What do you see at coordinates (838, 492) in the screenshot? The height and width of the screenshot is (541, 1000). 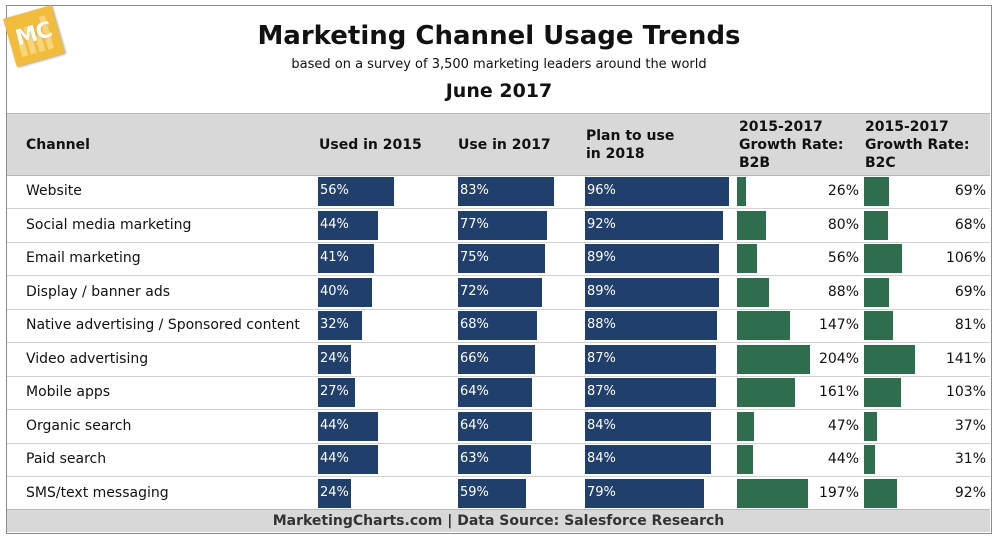 I see `data-label-growth-b2b: 197%` at bounding box center [838, 492].